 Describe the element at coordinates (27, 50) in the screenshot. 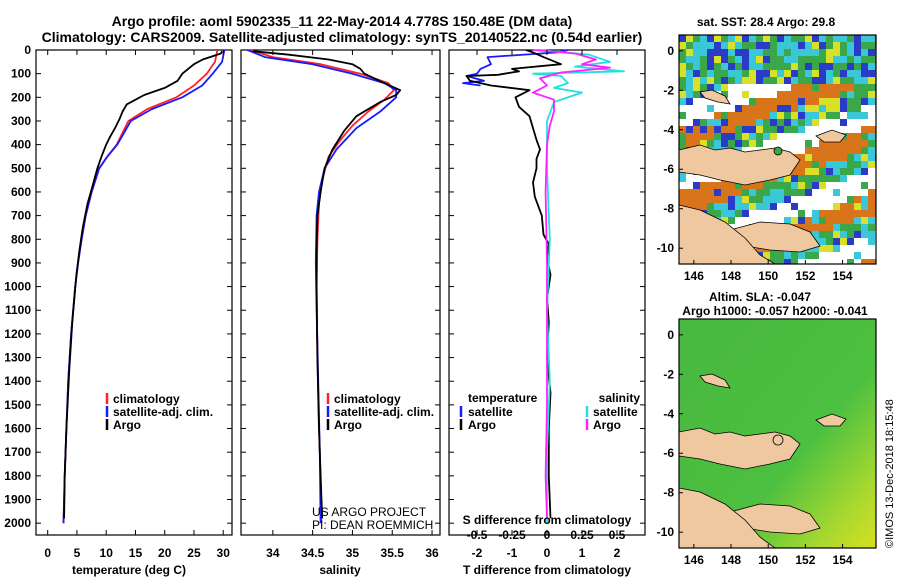

I see `pressure-ytick-label: 0` at that location.